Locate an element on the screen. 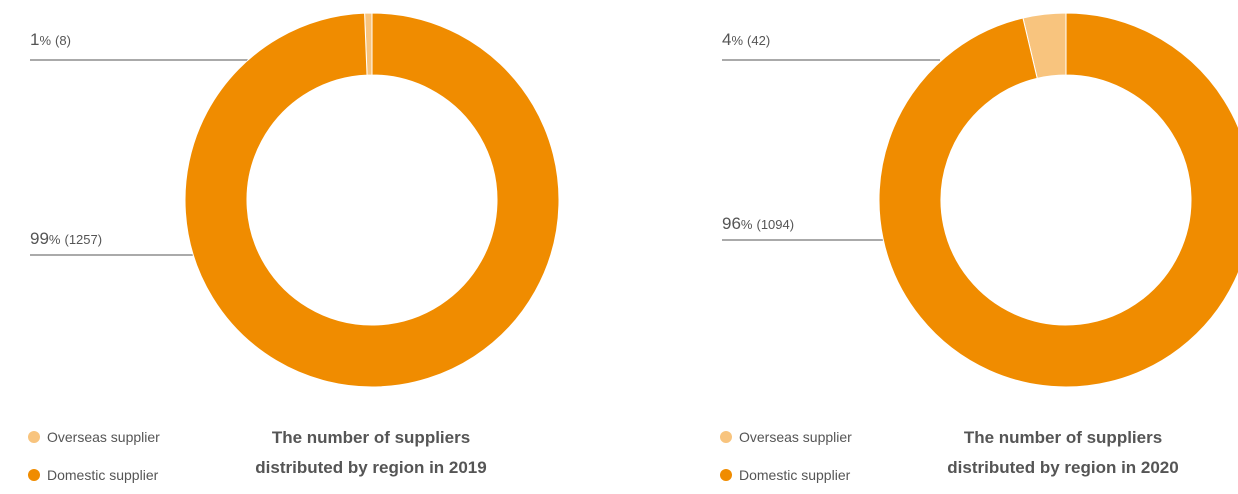  label-domestic-2020: 96% (1094) is located at coordinates (758, 224).